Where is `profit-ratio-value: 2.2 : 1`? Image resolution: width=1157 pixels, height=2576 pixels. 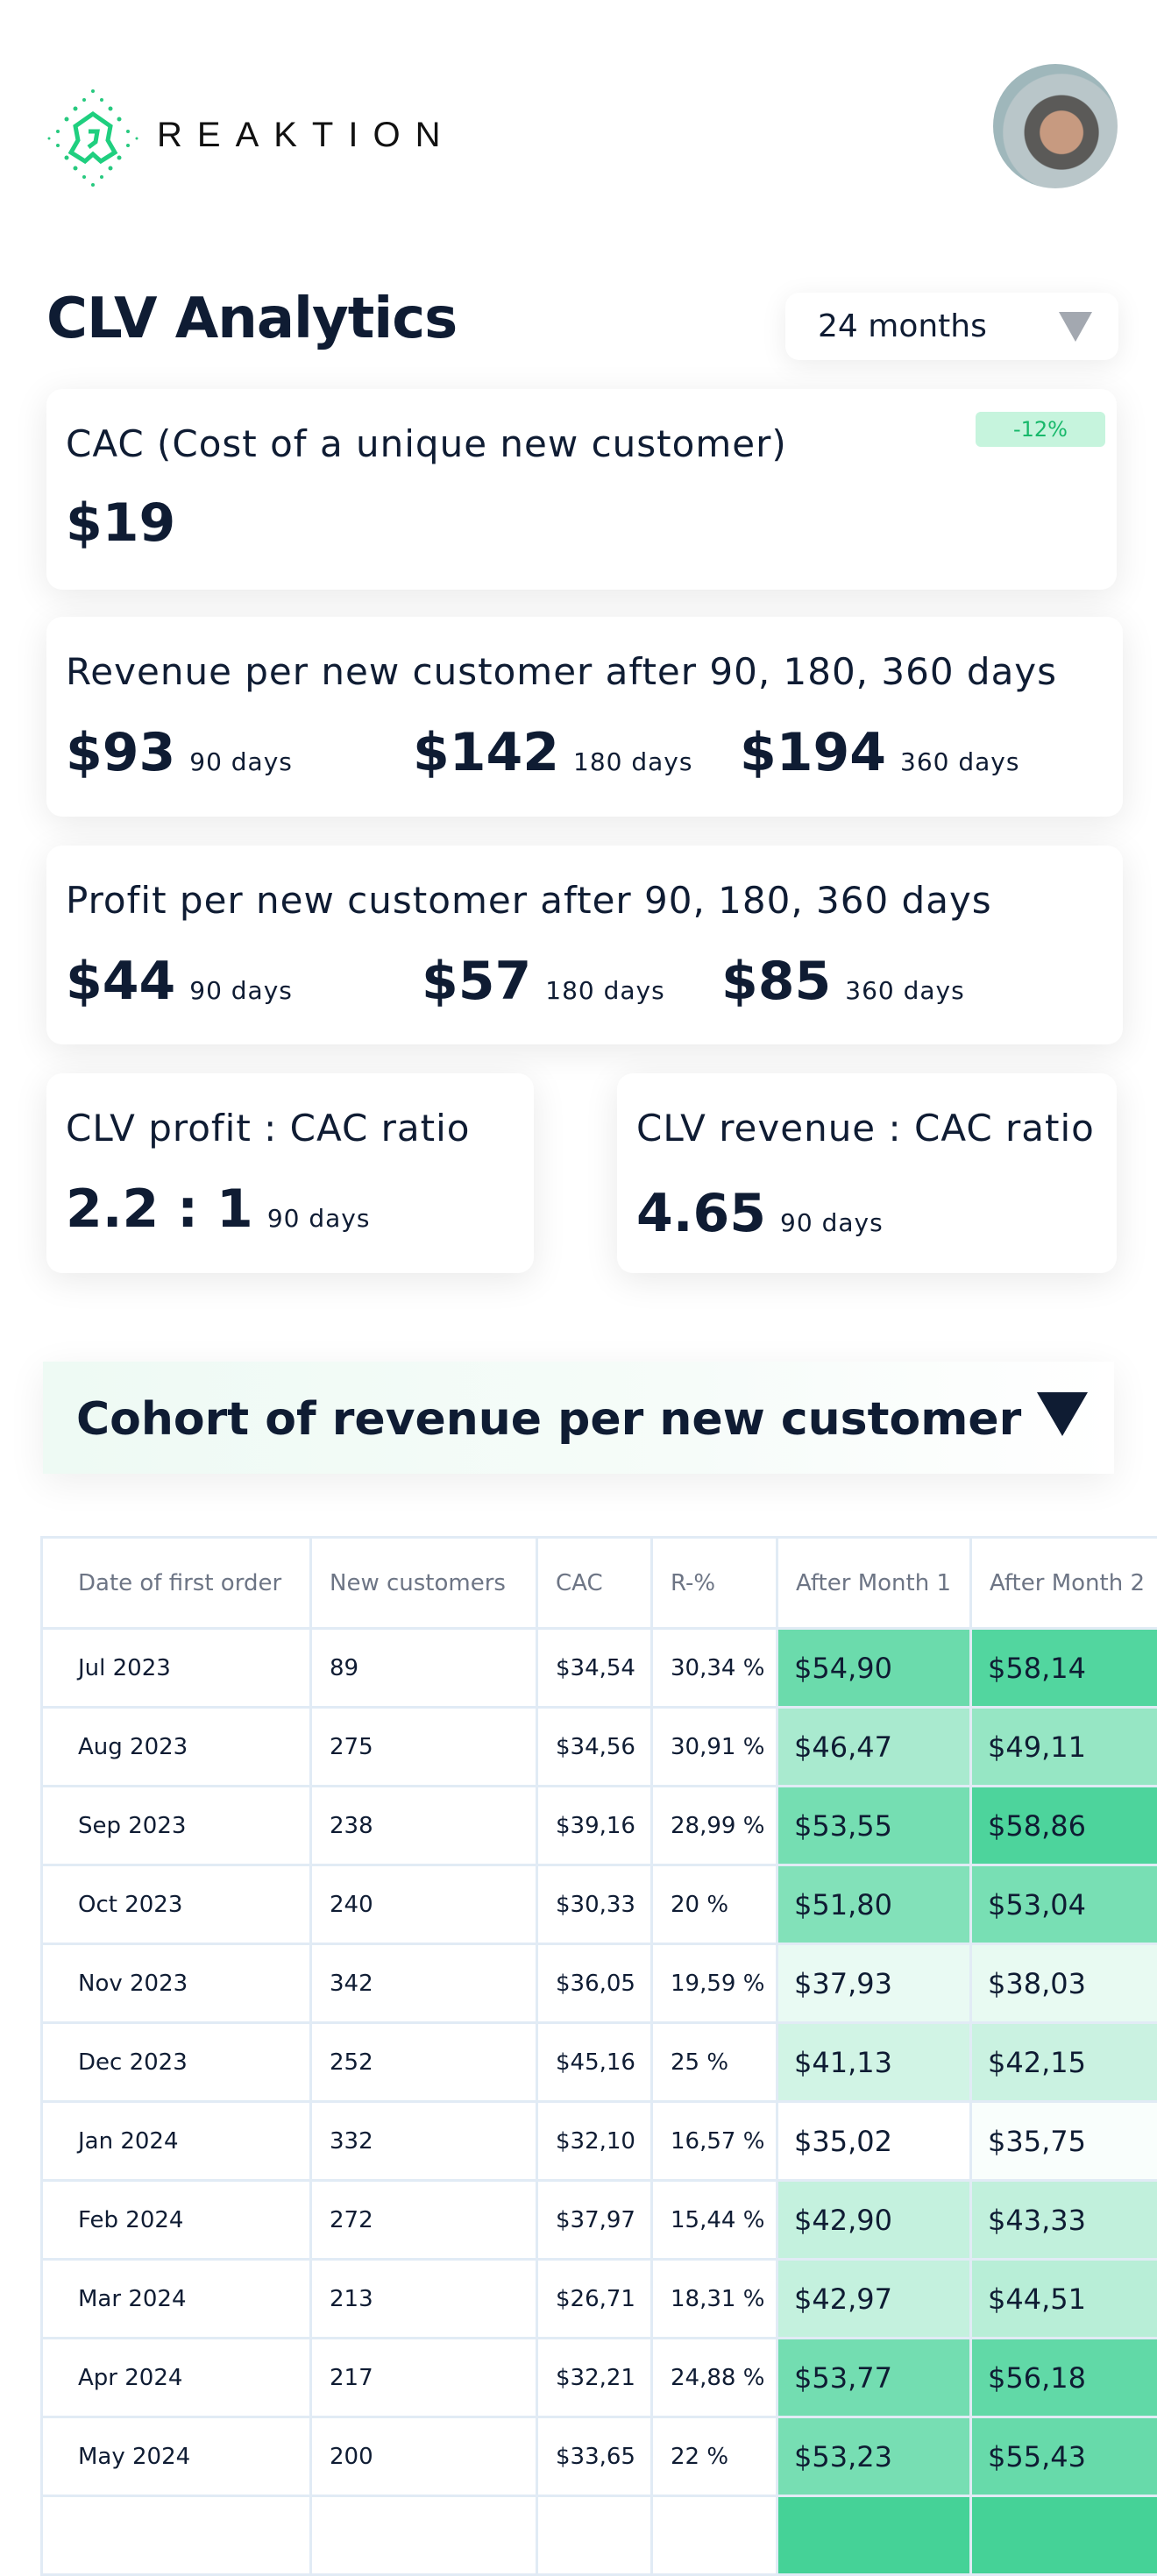 profit-ratio-value: 2.2 : 1 is located at coordinates (159, 1209).